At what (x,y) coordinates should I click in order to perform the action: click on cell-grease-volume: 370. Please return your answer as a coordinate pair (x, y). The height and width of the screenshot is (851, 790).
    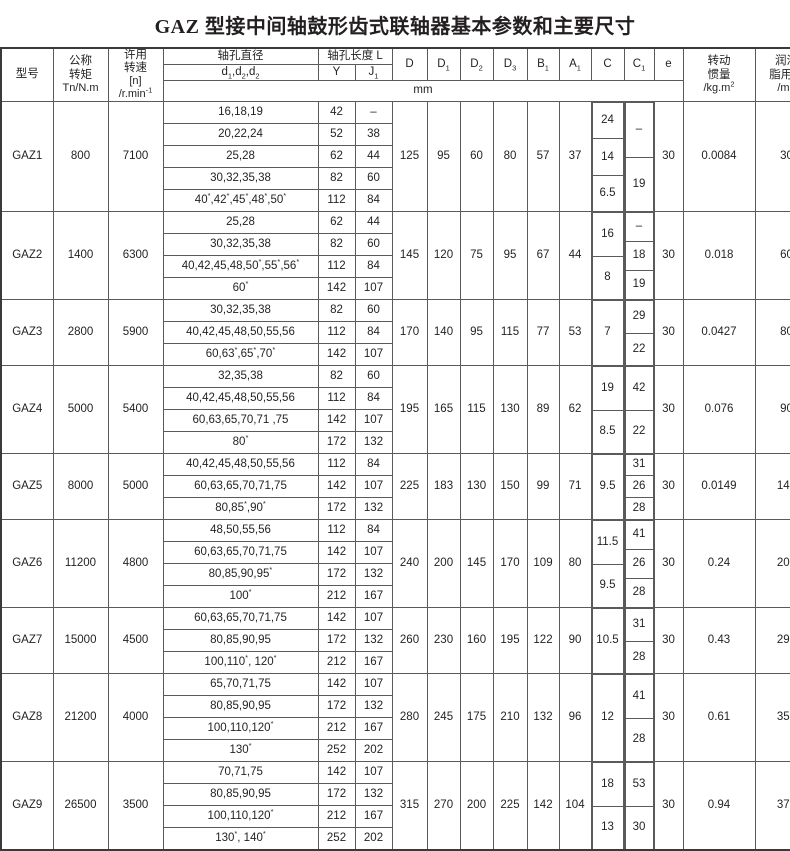
    Looking at the image, I should click on (772, 805).